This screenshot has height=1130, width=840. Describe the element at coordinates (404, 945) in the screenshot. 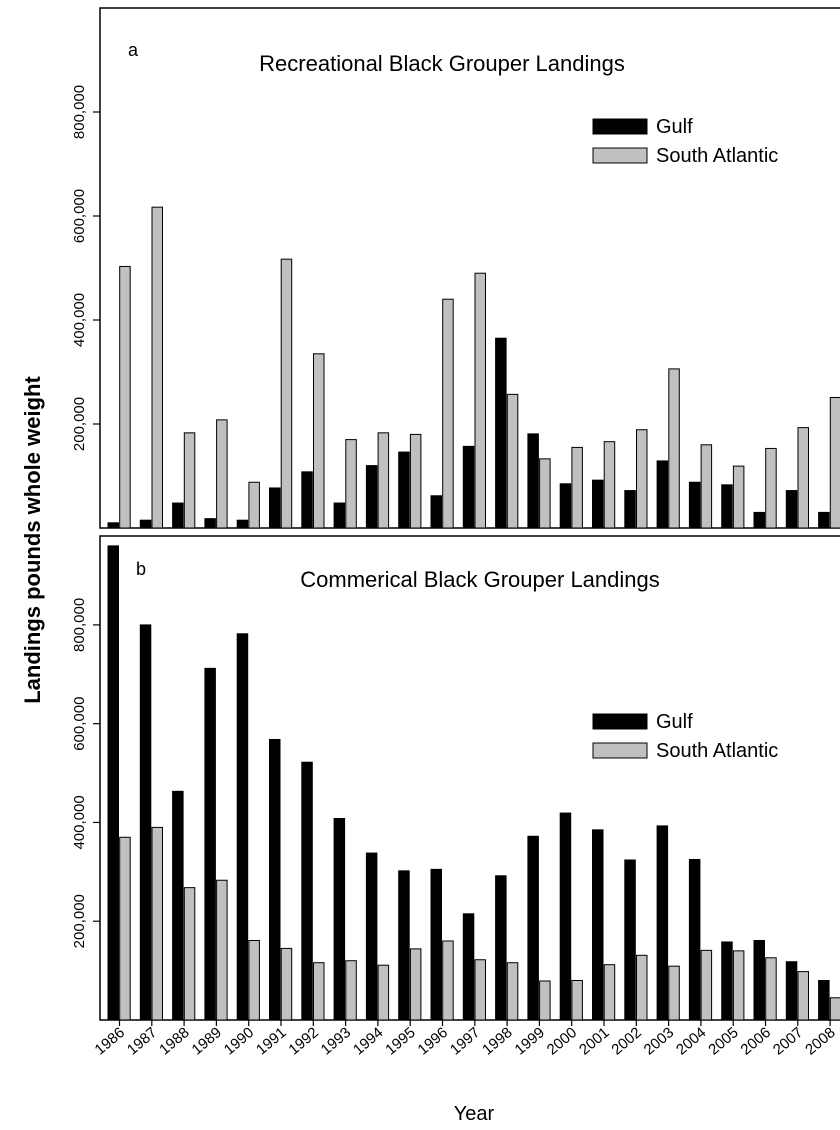

I see `bar-gulf-1995` at that location.